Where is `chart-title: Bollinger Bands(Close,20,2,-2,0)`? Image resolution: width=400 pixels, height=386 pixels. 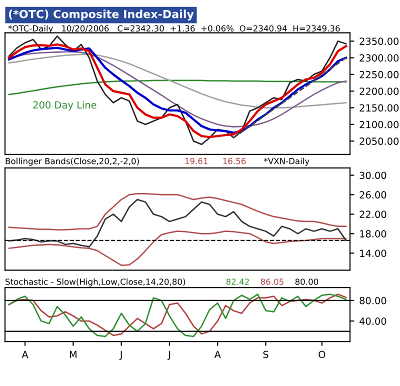 chart-title: Bollinger Bands(Close,20,2,-2,0) is located at coordinates (72, 162).